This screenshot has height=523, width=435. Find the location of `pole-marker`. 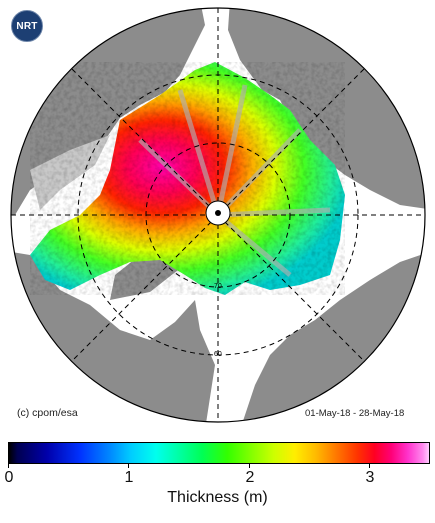

pole-marker is located at coordinates (218, 213).